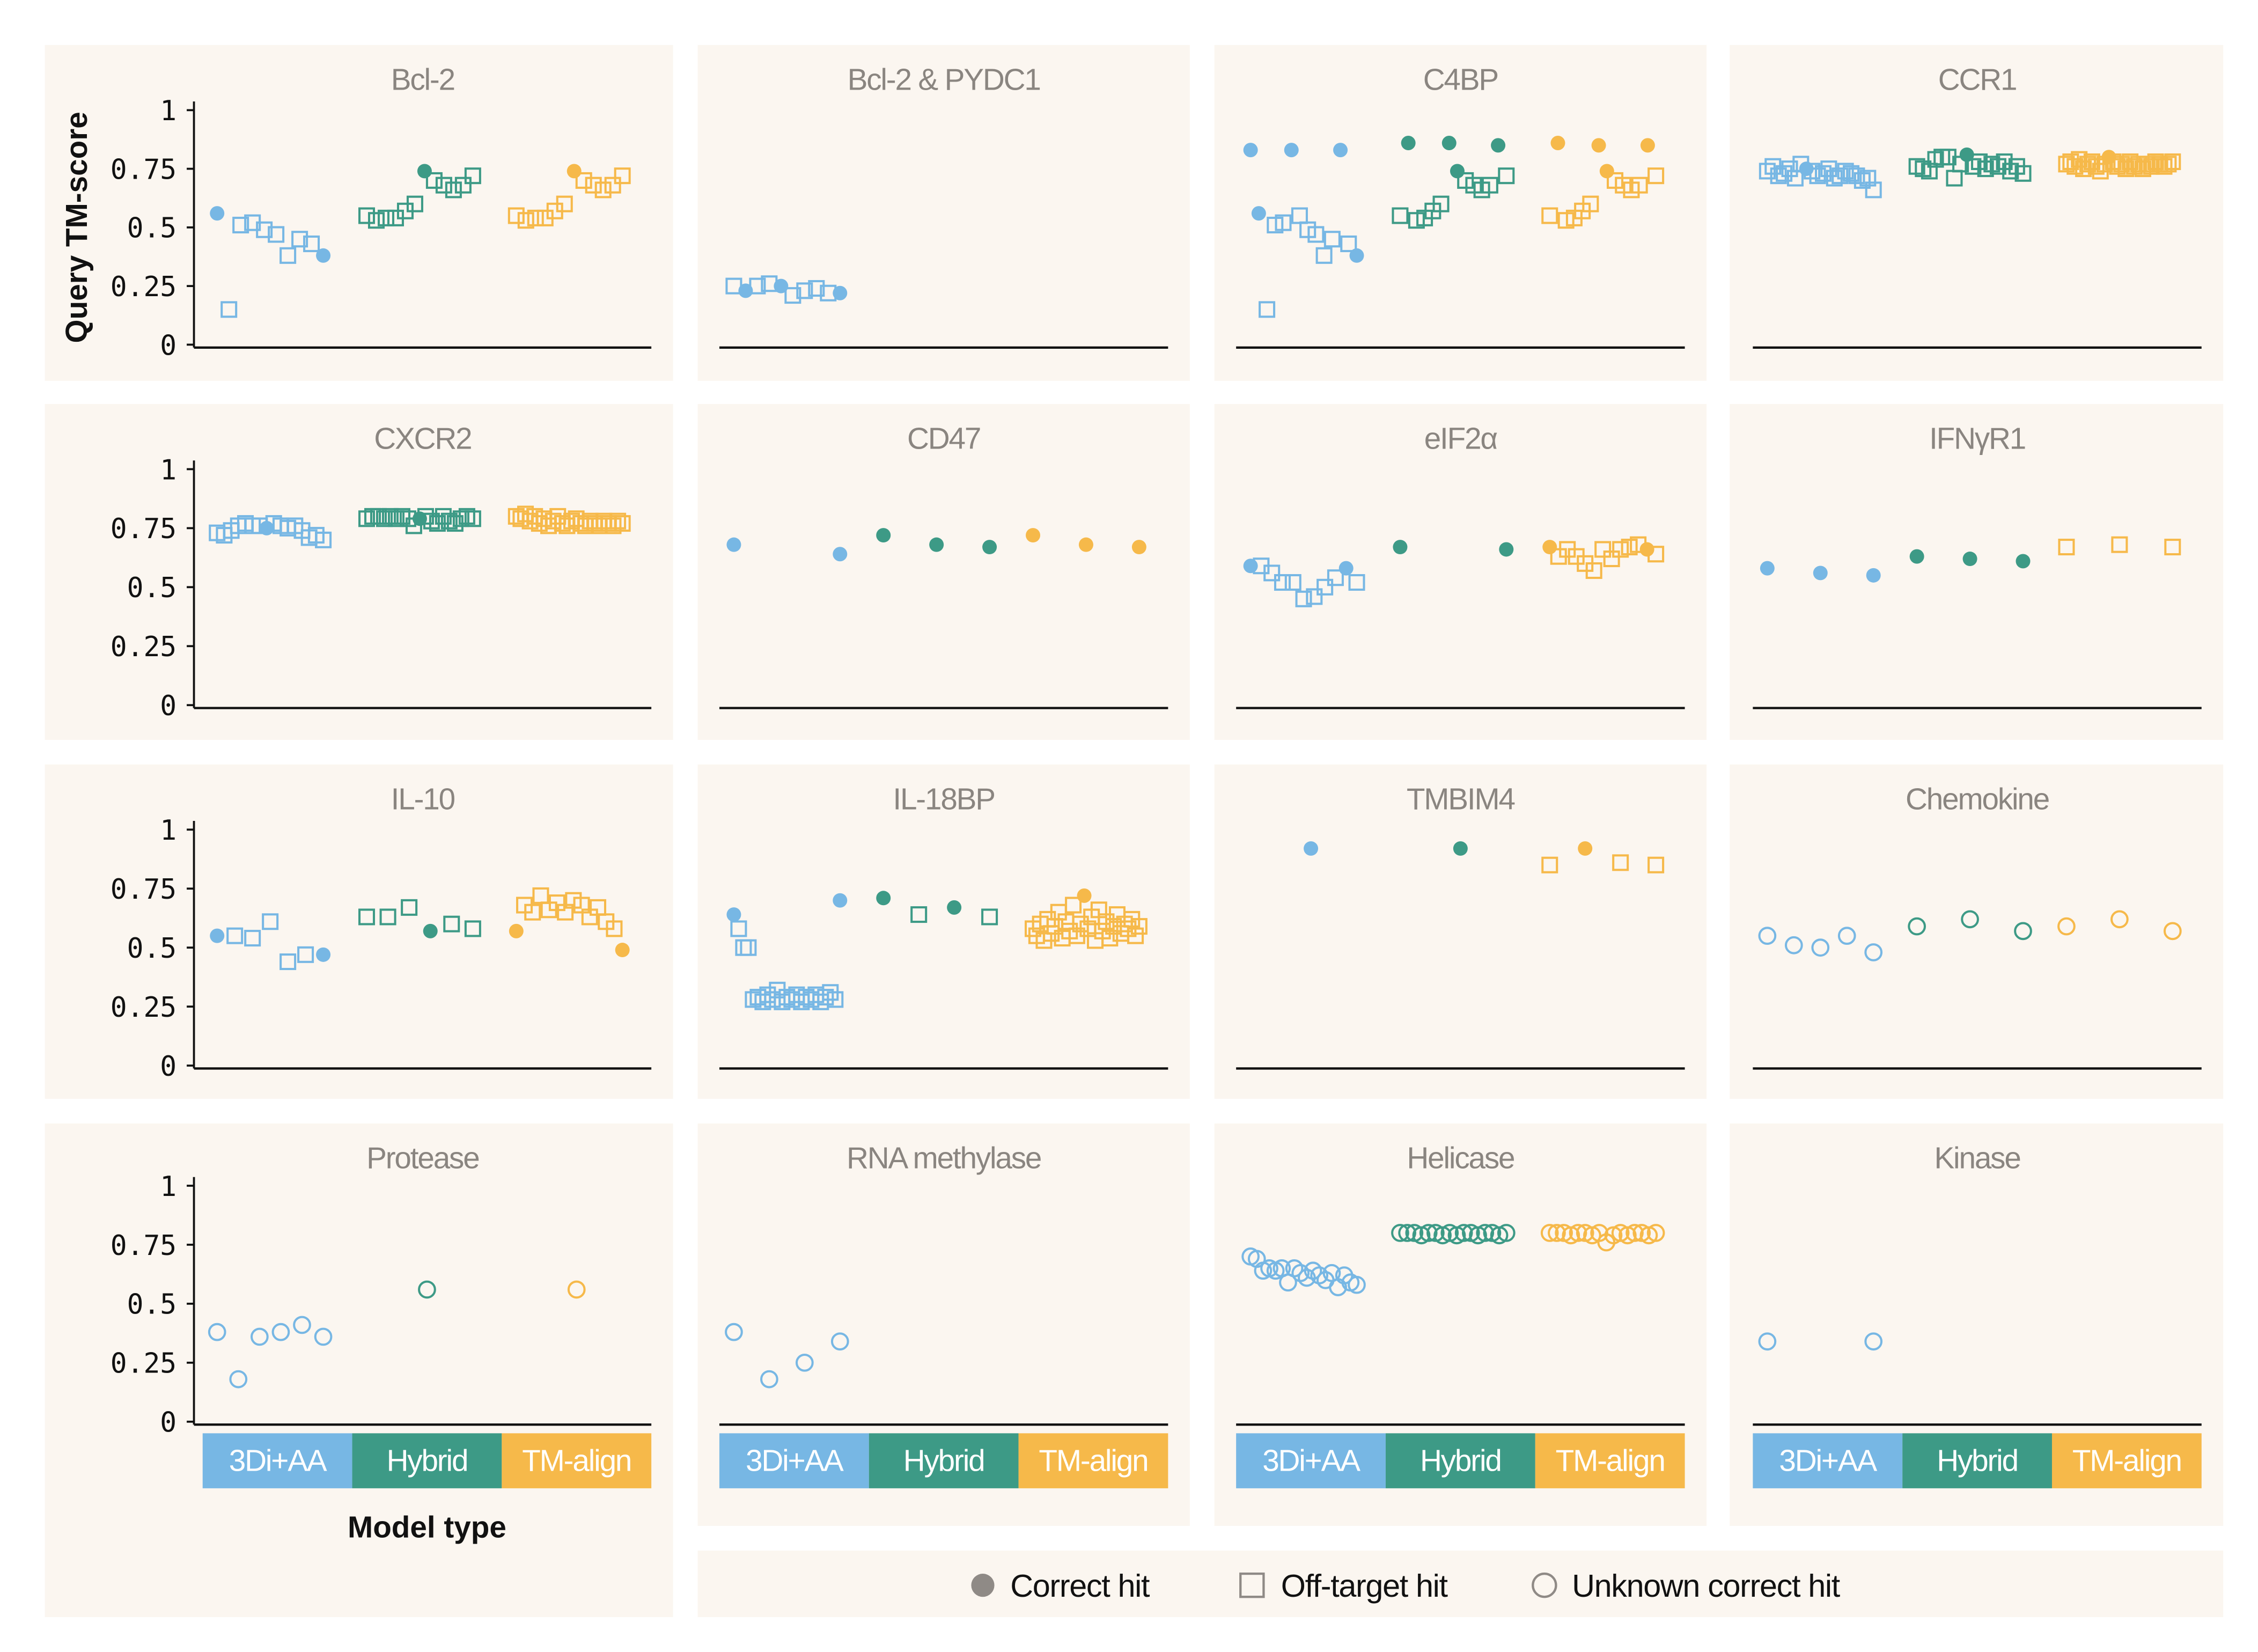 Image resolution: width=2258 pixels, height=1652 pixels. Describe the element at coordinates (423, 1159) in the screenshot. I see `panel-title: Protease` at that location.